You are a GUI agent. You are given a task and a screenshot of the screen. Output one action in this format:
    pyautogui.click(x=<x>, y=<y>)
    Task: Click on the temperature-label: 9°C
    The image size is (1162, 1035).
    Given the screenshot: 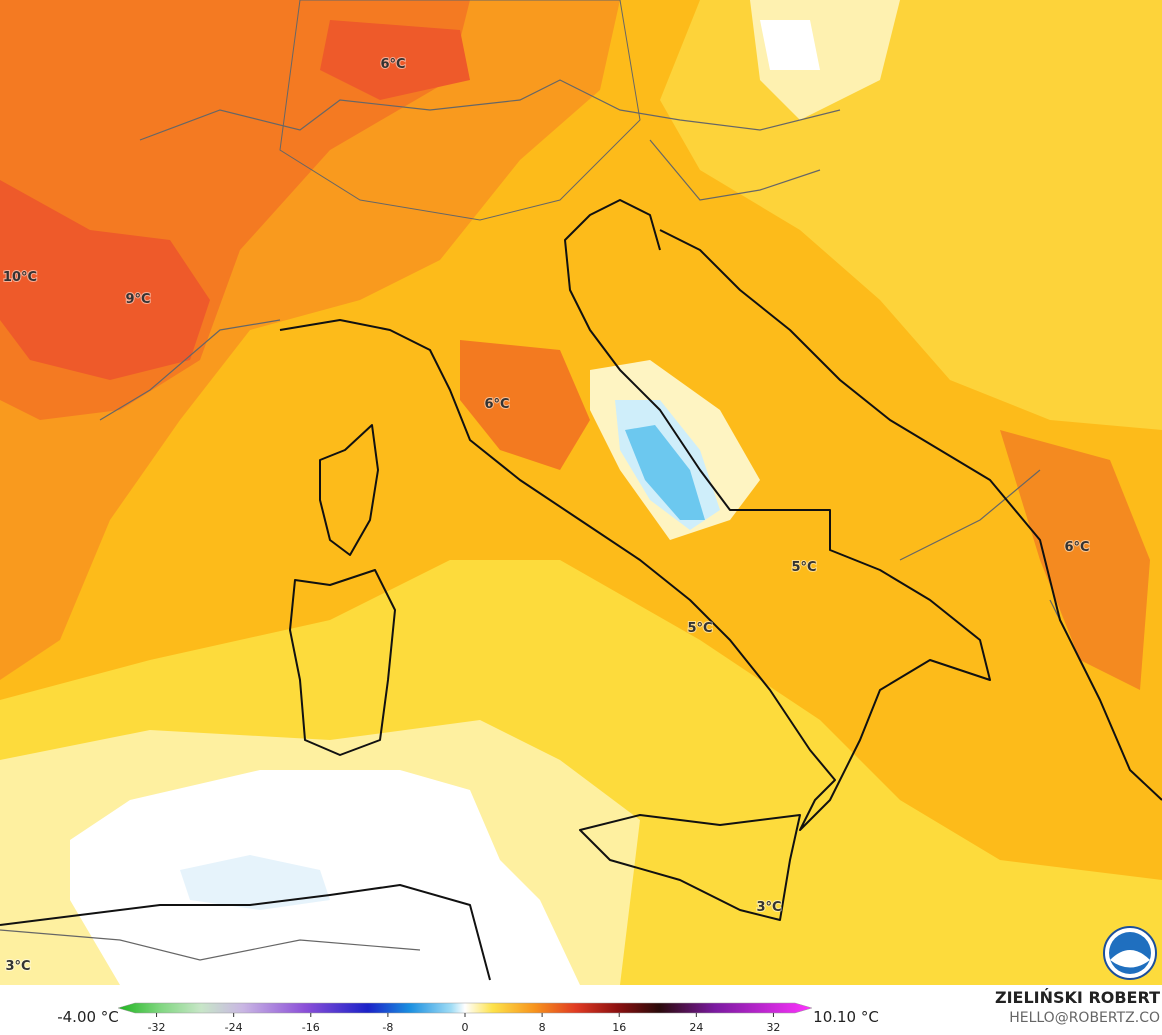 What is the action you would take?
    pyautogui.click(x=137, y=299)
    